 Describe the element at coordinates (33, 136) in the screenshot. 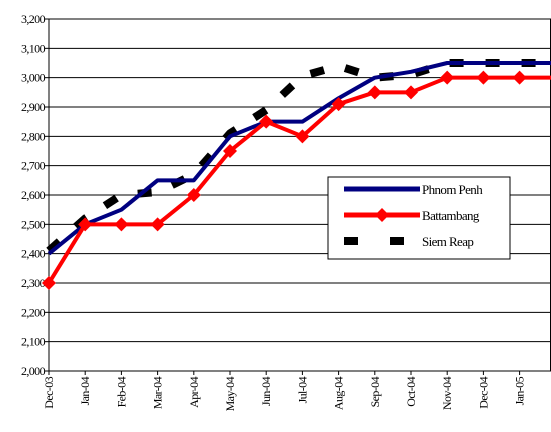

I see `y-tick-label: 2,800` at that location.